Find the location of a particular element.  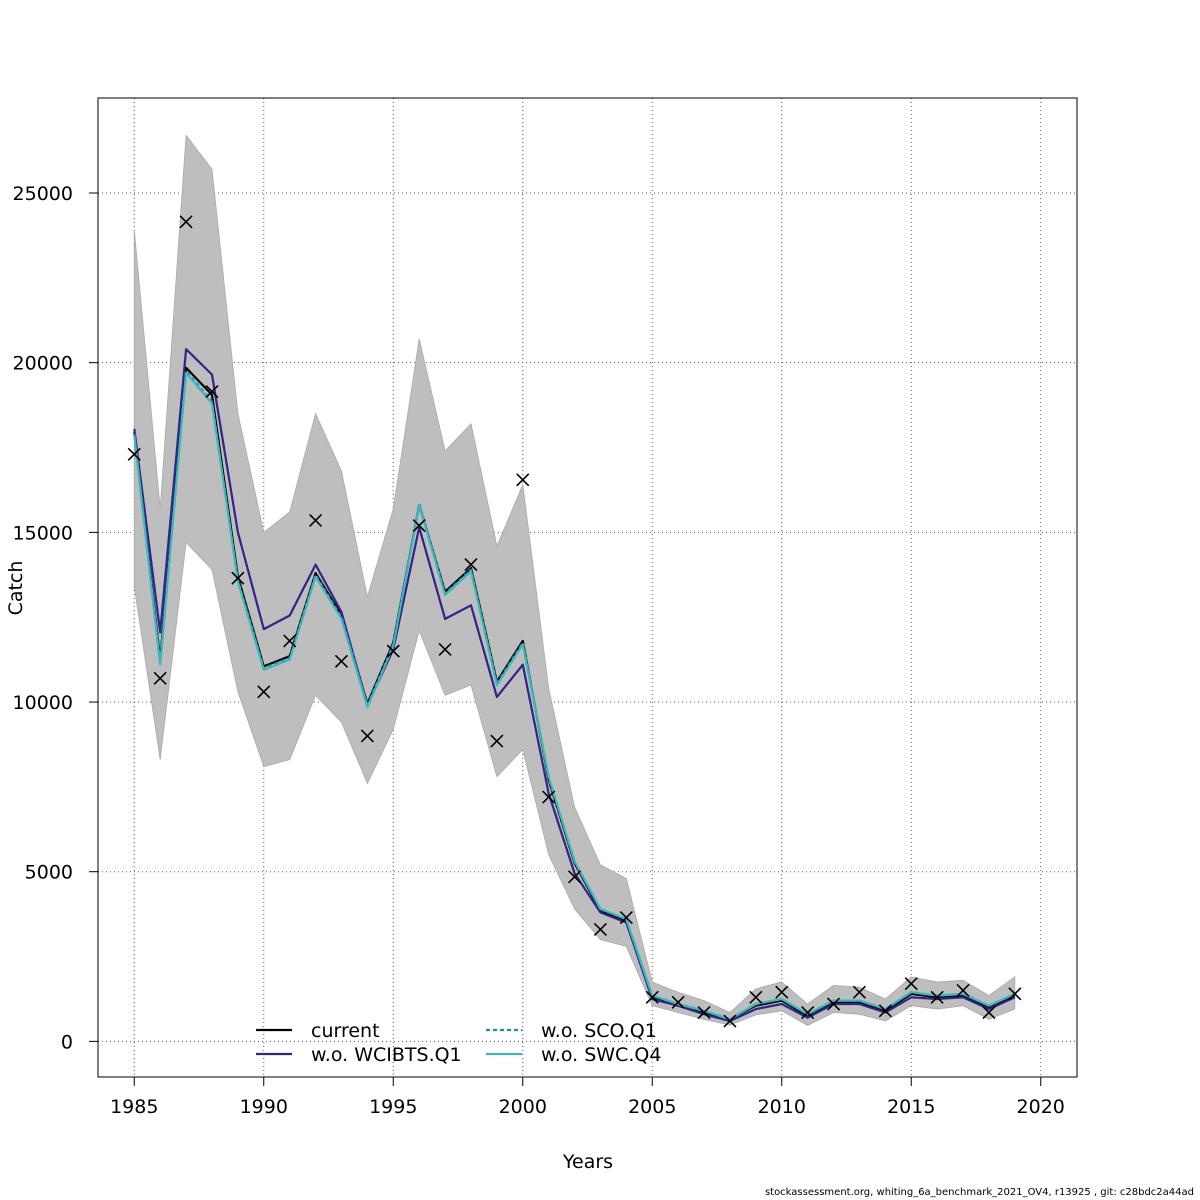

y-axis-title: Catch is located at coordinates (16, 588).